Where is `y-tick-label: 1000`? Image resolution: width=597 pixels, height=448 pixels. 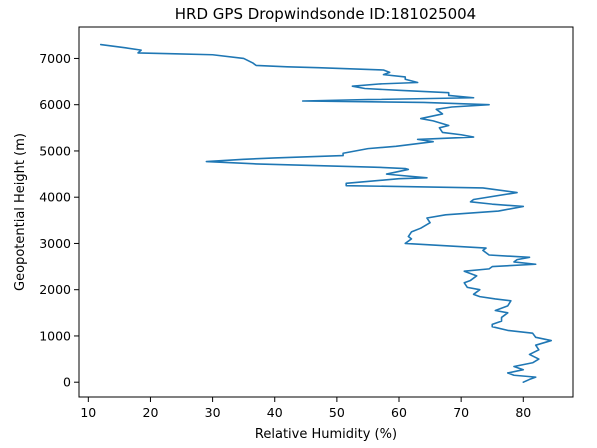 y-tick-label: 1000 is located at coordinates (55, 335).